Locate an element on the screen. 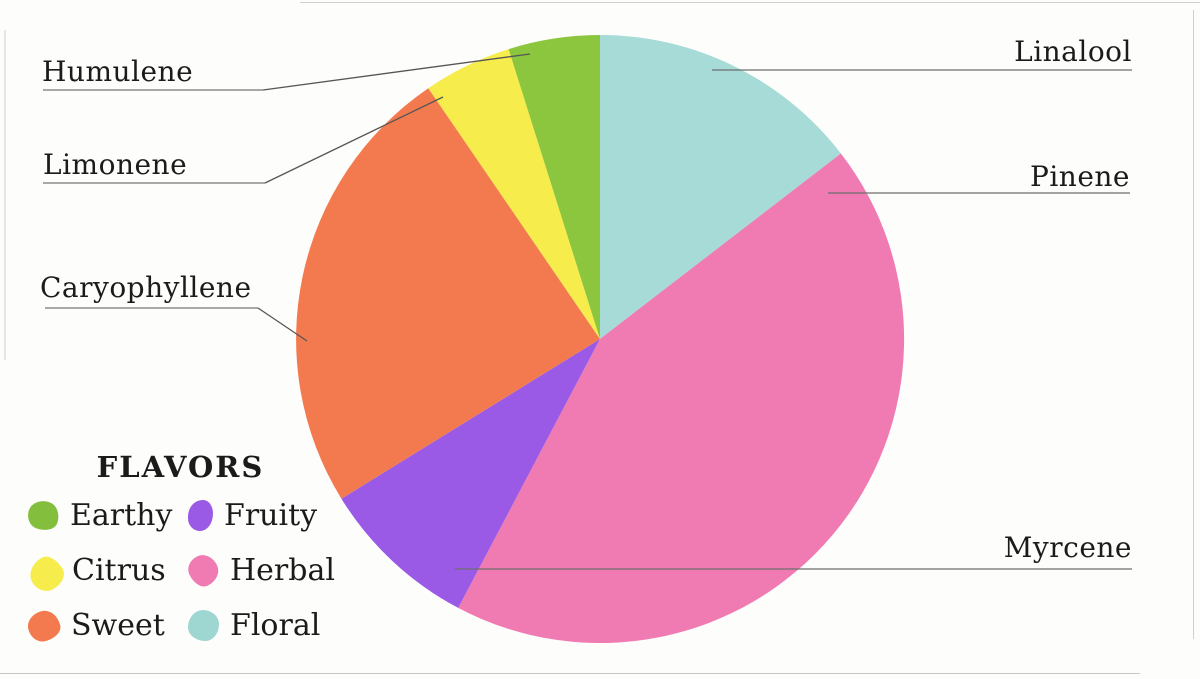 This screenshot has height=679, width=1200. floral-swatch-icon is located at coordinates (203, 625).